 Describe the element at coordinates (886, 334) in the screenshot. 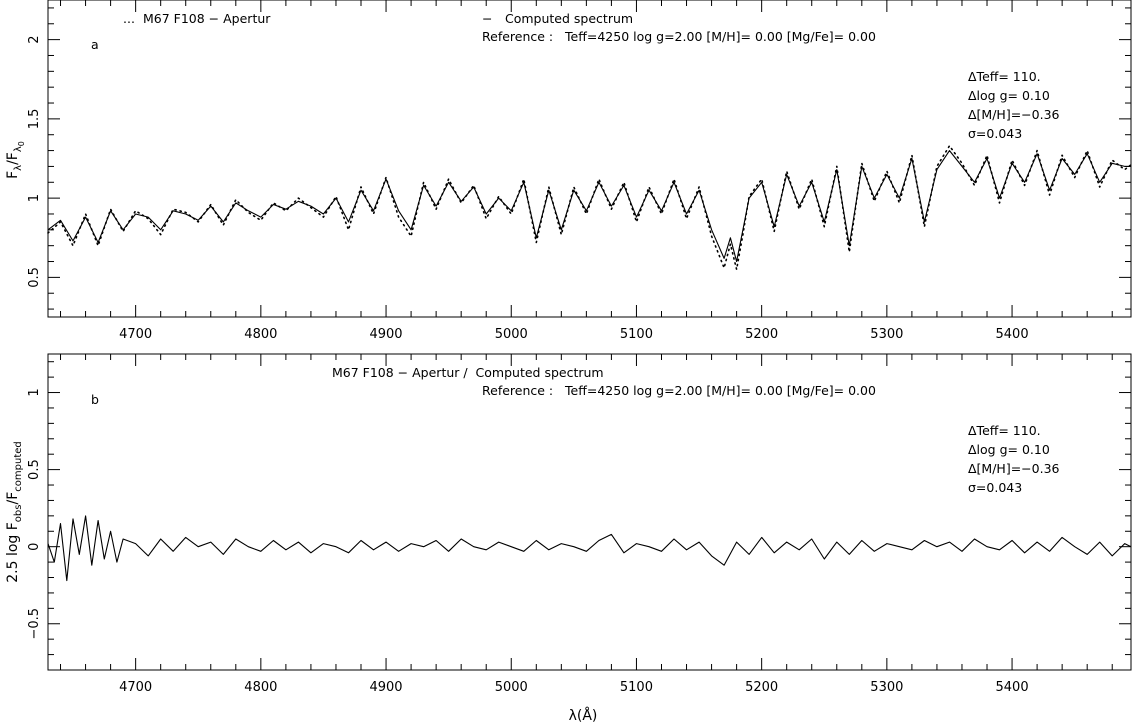

I see `panel-a-x-tick-label: 5300` at that location.